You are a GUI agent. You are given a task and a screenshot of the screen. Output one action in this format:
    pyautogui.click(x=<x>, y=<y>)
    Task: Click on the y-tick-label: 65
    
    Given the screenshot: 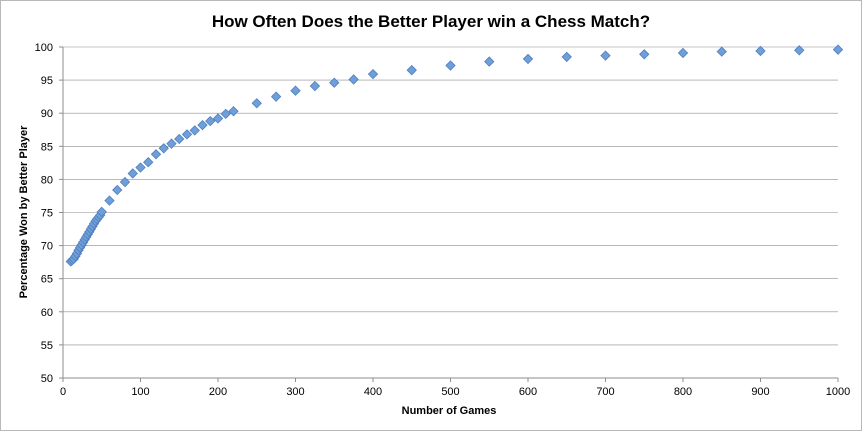 What is the action you would take?
    pyautogui.click(x=47, y=280)
    